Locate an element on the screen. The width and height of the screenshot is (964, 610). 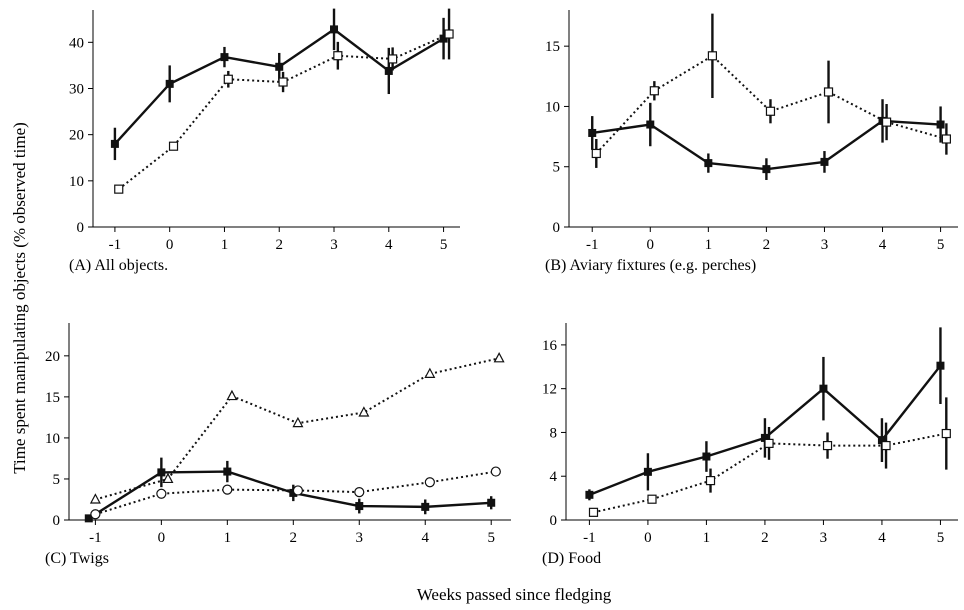
y-tick-label: 40 is located at coordinates (76, 43).